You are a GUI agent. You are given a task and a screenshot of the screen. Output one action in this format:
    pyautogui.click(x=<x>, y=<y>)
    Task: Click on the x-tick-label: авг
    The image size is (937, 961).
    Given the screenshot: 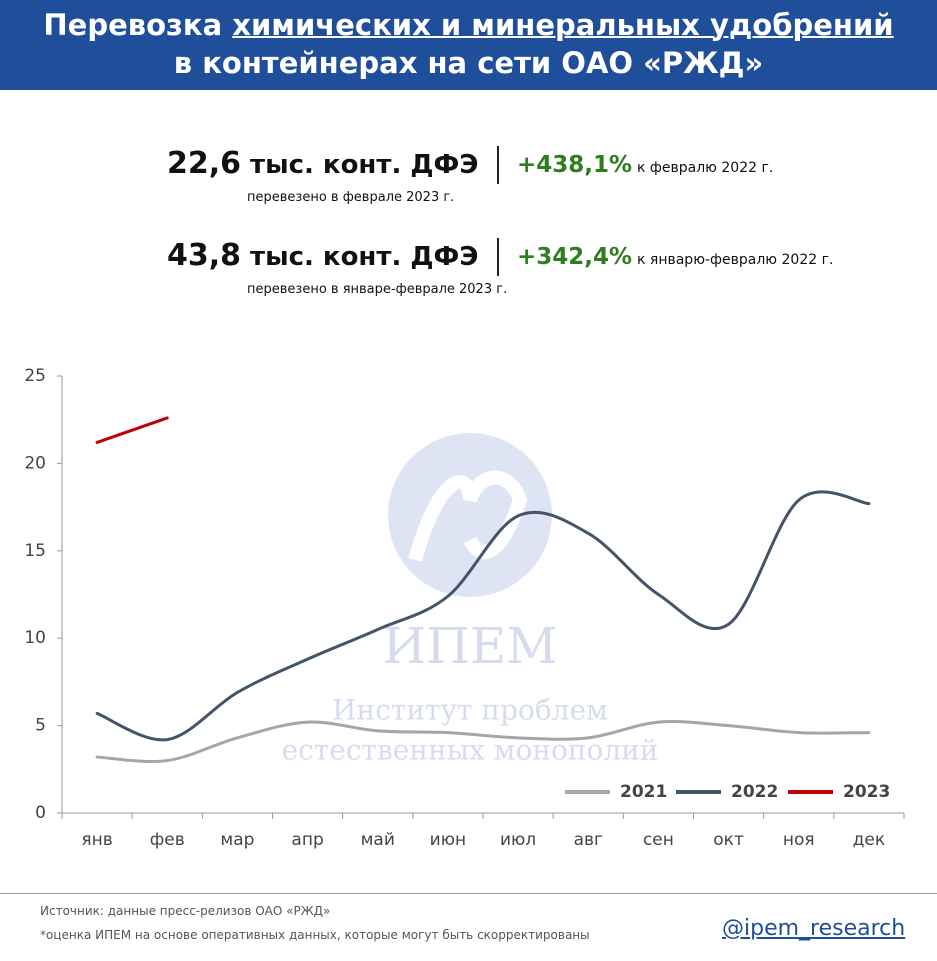 What is the action you would take?
    pyautogui.click(x=588, y=840)
    